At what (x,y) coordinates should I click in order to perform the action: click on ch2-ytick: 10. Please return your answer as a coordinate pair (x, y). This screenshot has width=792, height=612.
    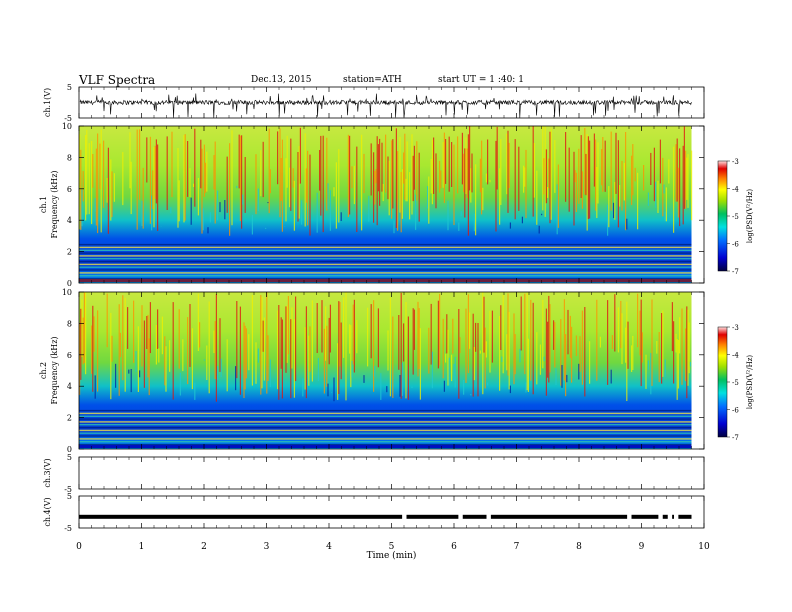
    Looking at the image, I should click on (67, 292).